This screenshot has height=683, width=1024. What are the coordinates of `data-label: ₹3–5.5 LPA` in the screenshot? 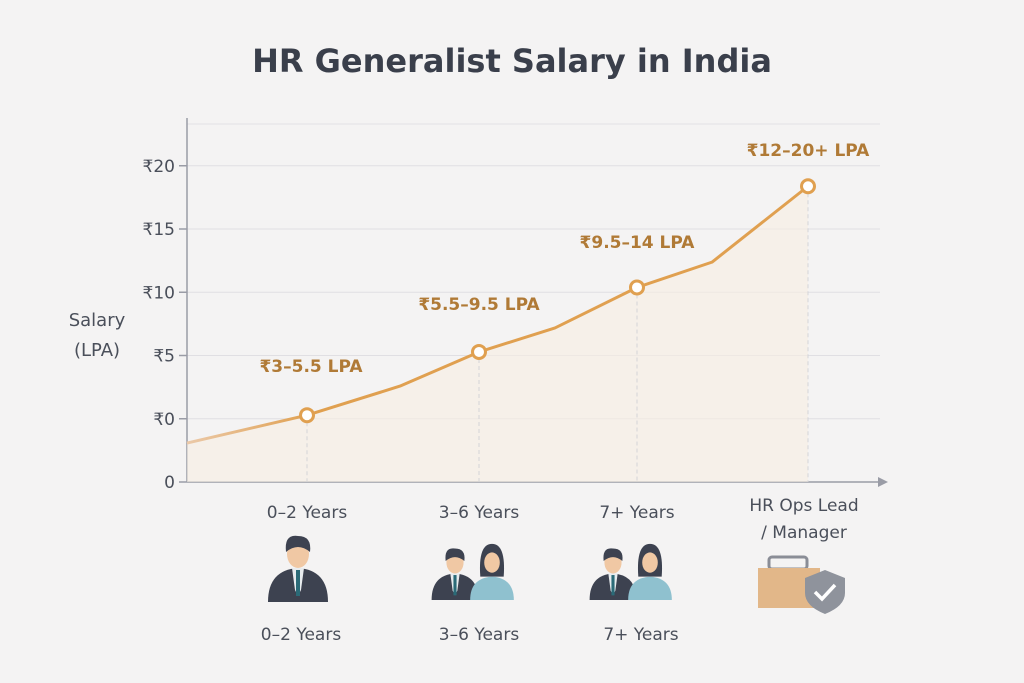 It's located at (311, 367).